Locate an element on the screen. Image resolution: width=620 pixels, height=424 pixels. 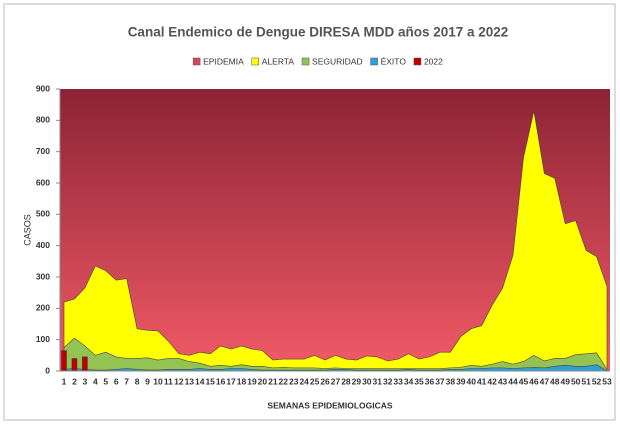
x-tick-label: 15 is located at coordinates (210, 381).